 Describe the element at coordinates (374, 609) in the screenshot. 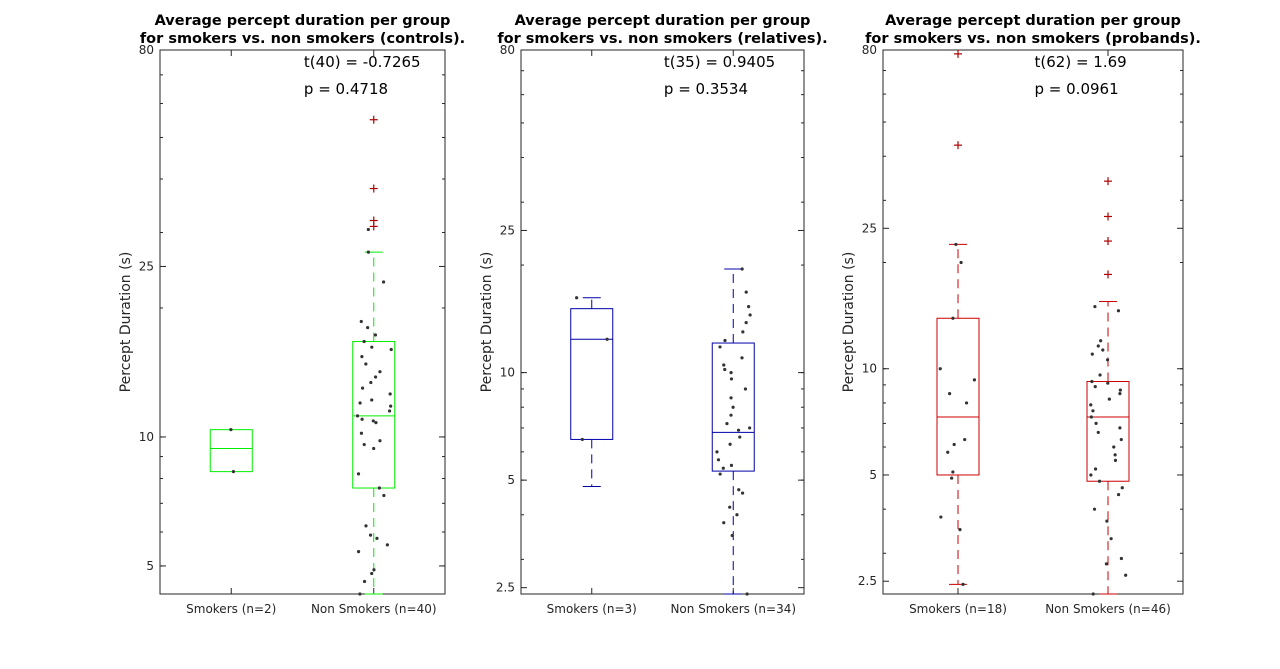

I see `x-tick-label: Non Smokers (n=40)` at that location.